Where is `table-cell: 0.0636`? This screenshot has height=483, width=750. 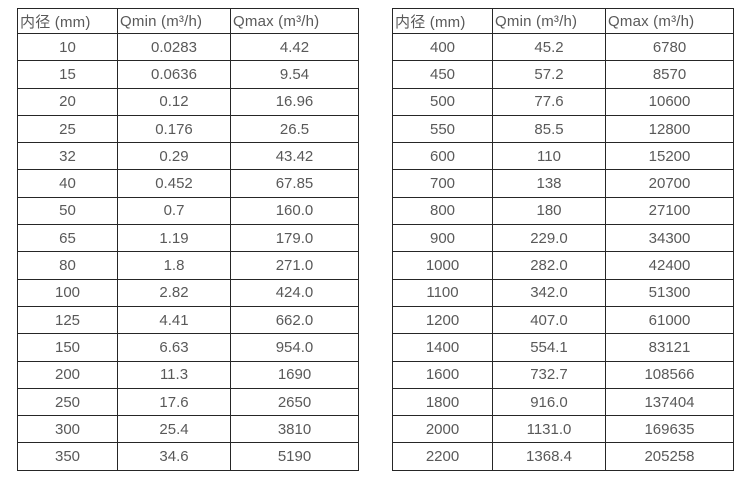 table-cell: 0.0636 is located at coordinates (174, 74).